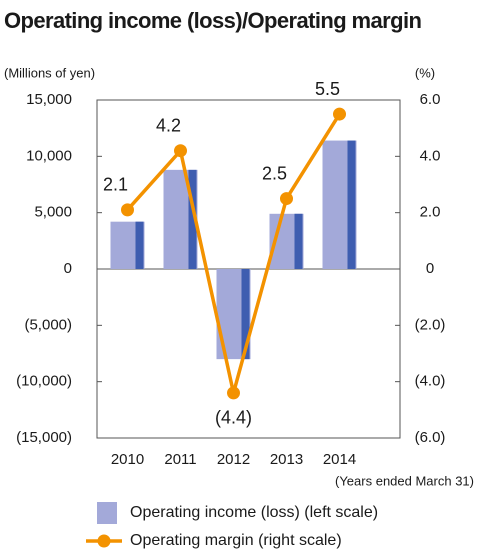  Describe the element at coordinates (49, 155) in the screenshot. I see `y-tick-label: 10,000` at that location.